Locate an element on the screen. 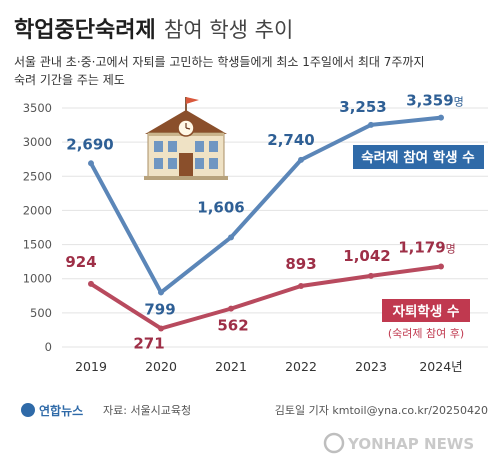 The width and height of the screenshot is (500, 476). legend-blue-label: 숙려제 참여 학생 수 is located at coordinates (417, 157).